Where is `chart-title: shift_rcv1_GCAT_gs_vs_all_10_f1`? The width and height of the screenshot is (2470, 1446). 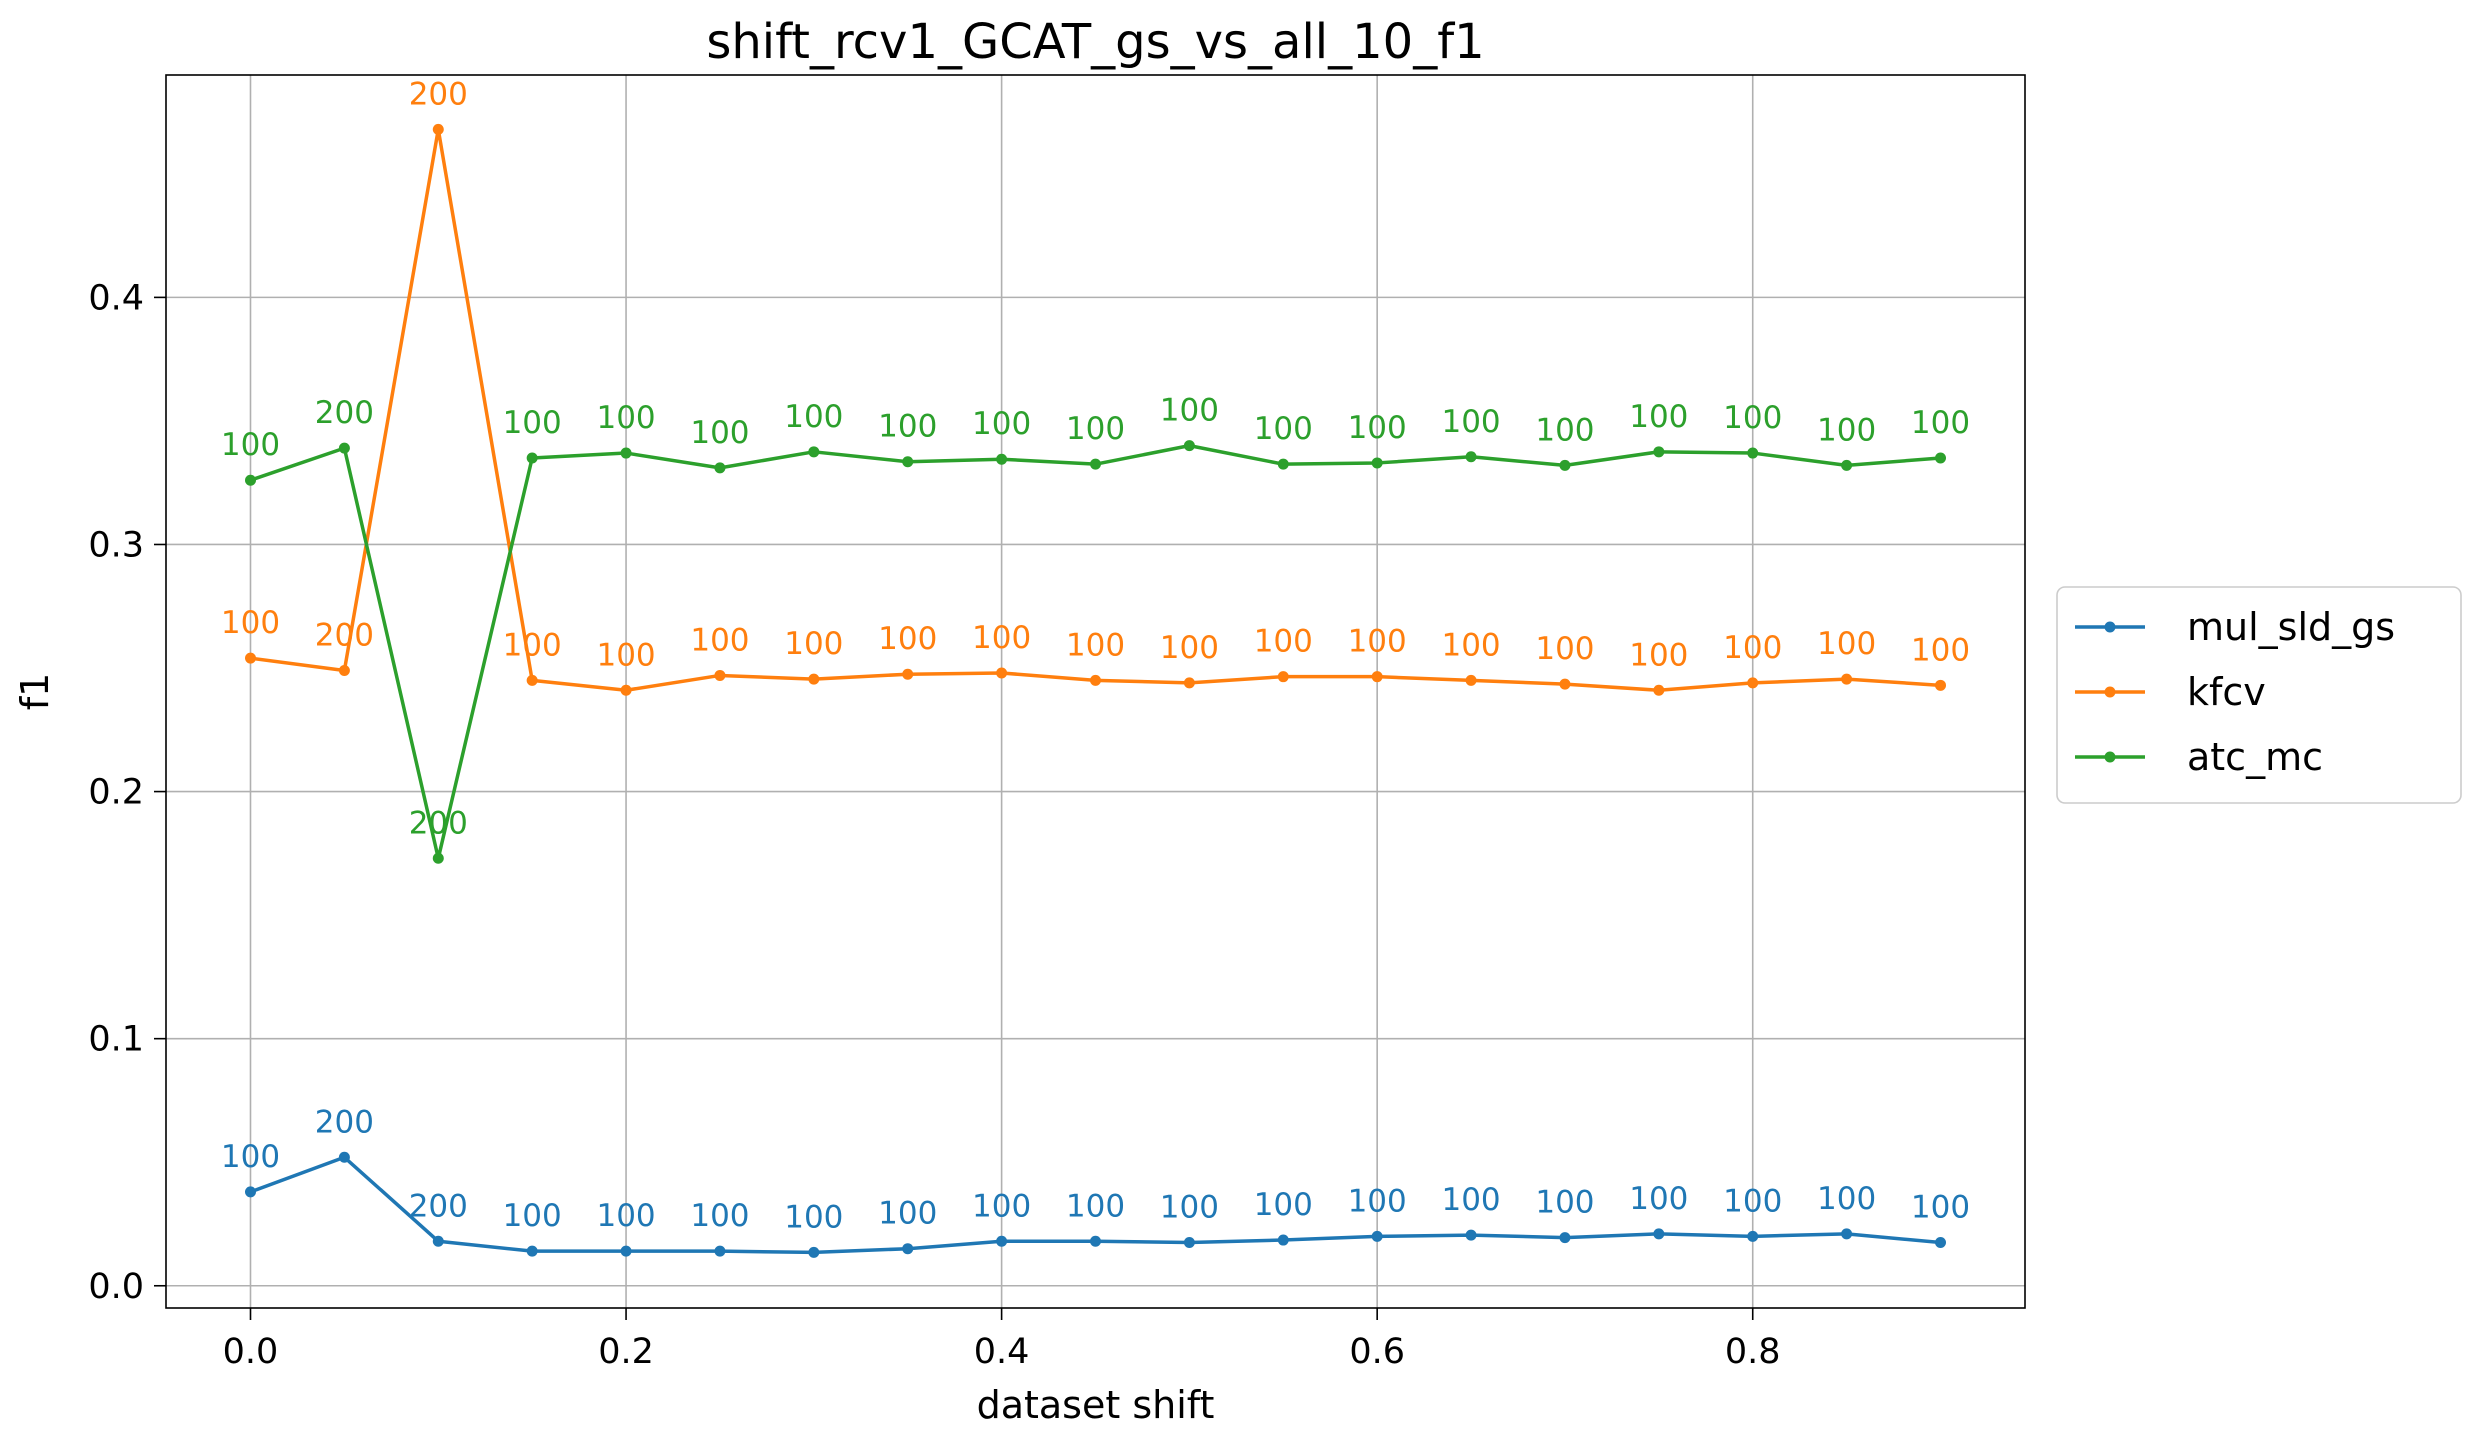 chart-title: shift_rcv1_GCAT_gs_vs_all_10_f1 is located at coordinates (1095, 42).